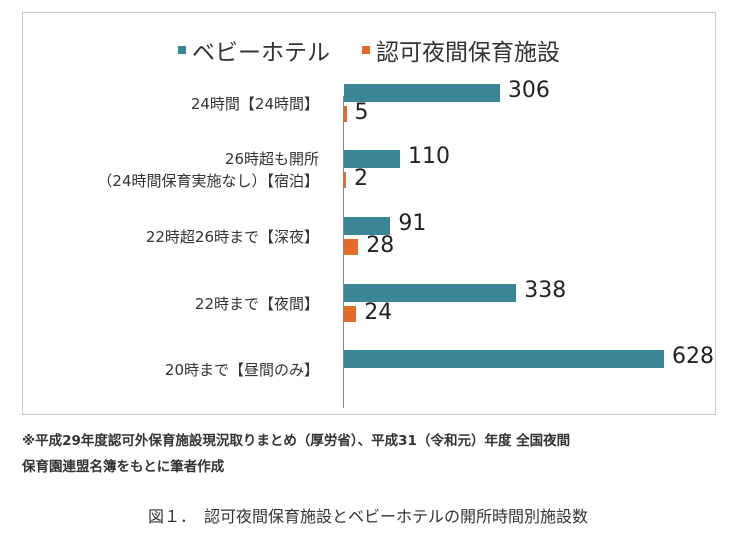  Describe the element at coordinates (545, 290) in the screenshot. I see `data-label: 338` at that location.